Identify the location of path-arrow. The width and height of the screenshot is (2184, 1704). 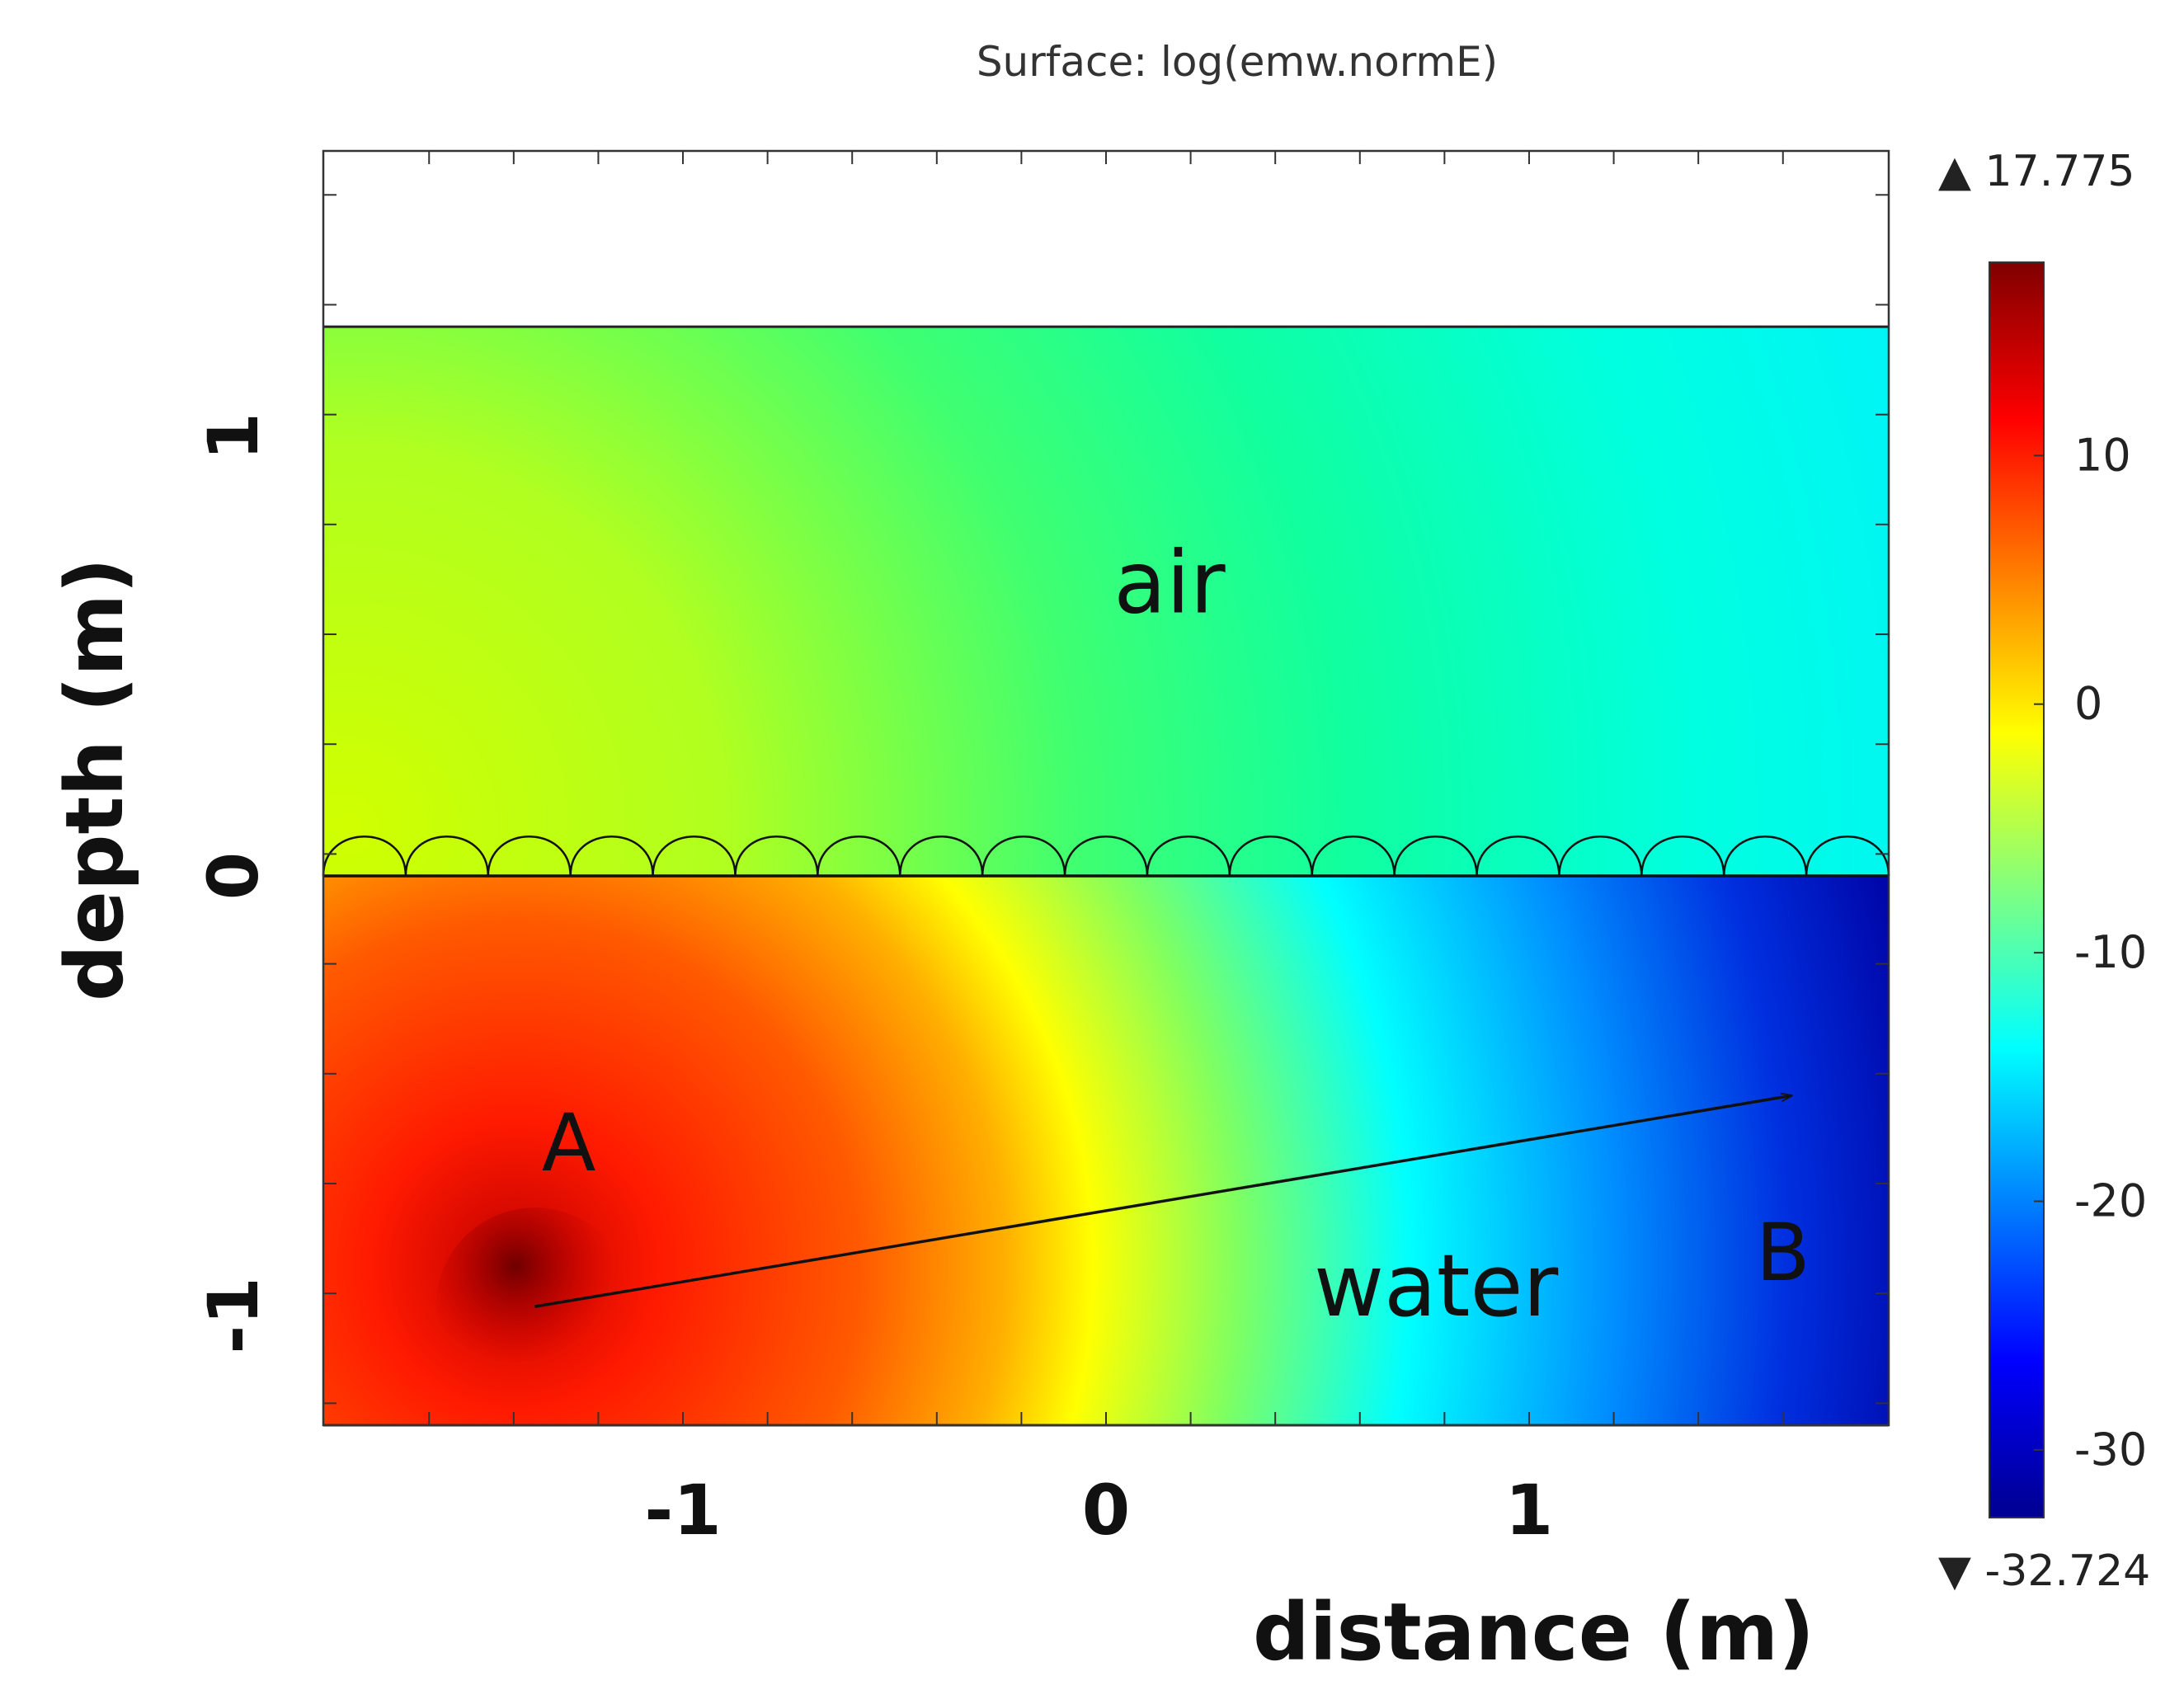
(1162, 1201).